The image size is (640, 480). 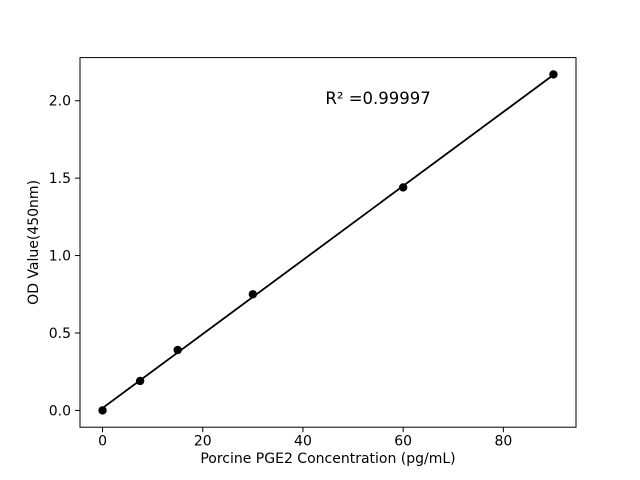 I want to click on x-axis-label: Porcine PGE2 Concentration (pg/mL), so click(x=327, y=459).